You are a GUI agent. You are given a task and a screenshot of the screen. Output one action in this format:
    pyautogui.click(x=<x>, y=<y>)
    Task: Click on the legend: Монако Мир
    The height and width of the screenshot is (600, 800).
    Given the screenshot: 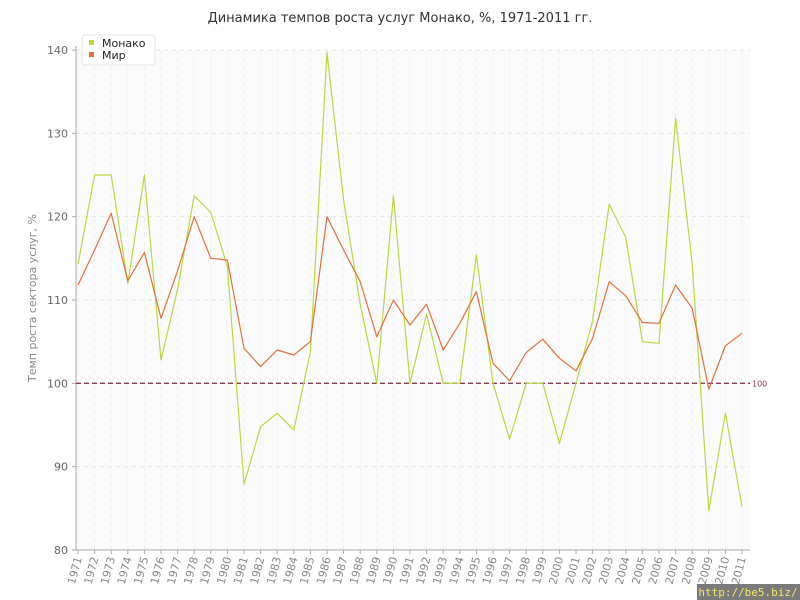 What is the action you would take?
    pyautogui.click(x=118, y=50)
    